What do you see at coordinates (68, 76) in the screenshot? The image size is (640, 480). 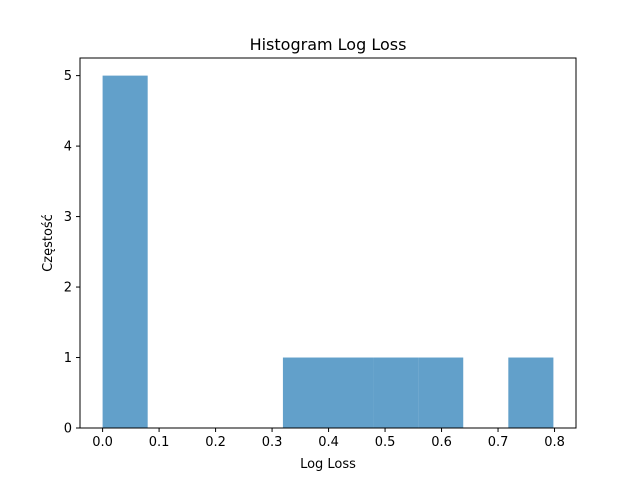 I see `y-tick-label: 5` at bounding box center [68, 76].